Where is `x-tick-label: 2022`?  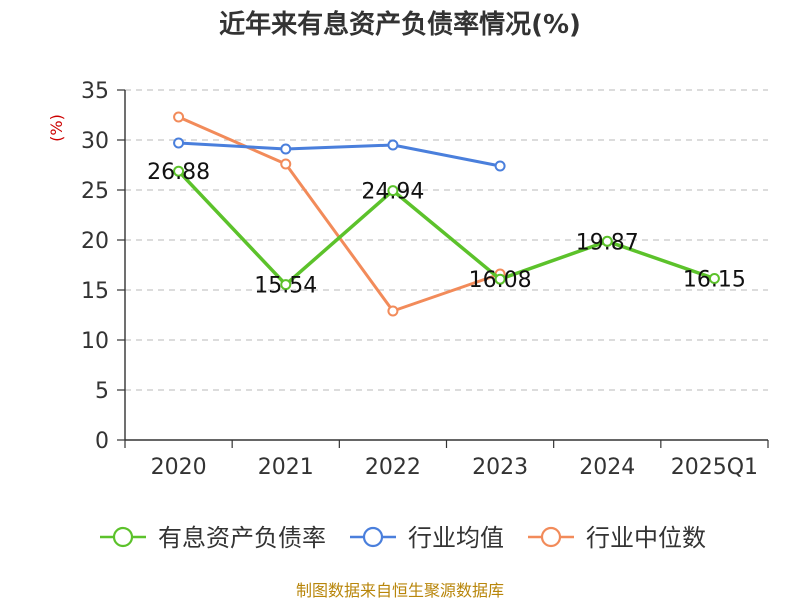
x-tick-label: 2022 is located at coordinates (393, 467).